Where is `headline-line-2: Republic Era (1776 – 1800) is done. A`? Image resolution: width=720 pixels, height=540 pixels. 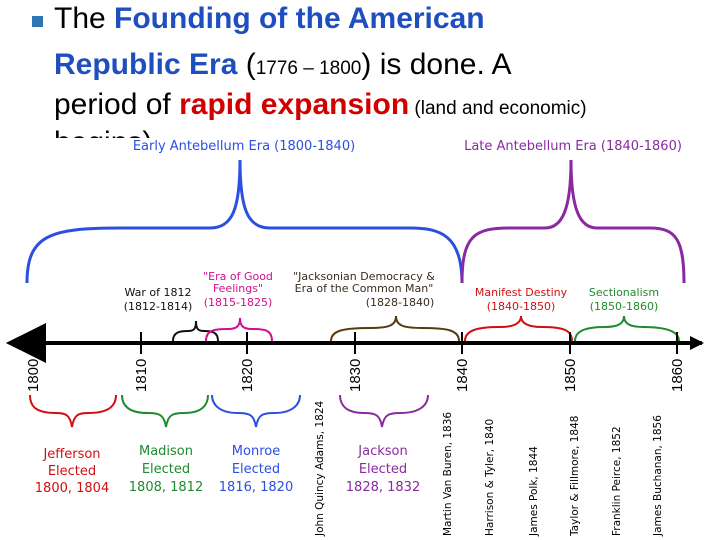 headline-line-2: Republic Era (1776 – 1800) is done. A is located at coordinates (282, 67).